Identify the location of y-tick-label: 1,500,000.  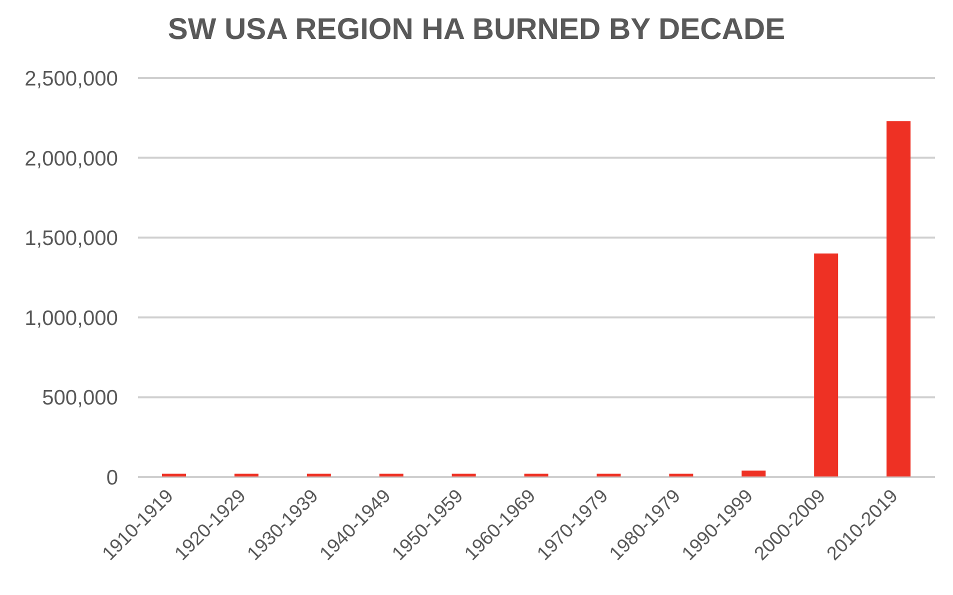
(71, 238).